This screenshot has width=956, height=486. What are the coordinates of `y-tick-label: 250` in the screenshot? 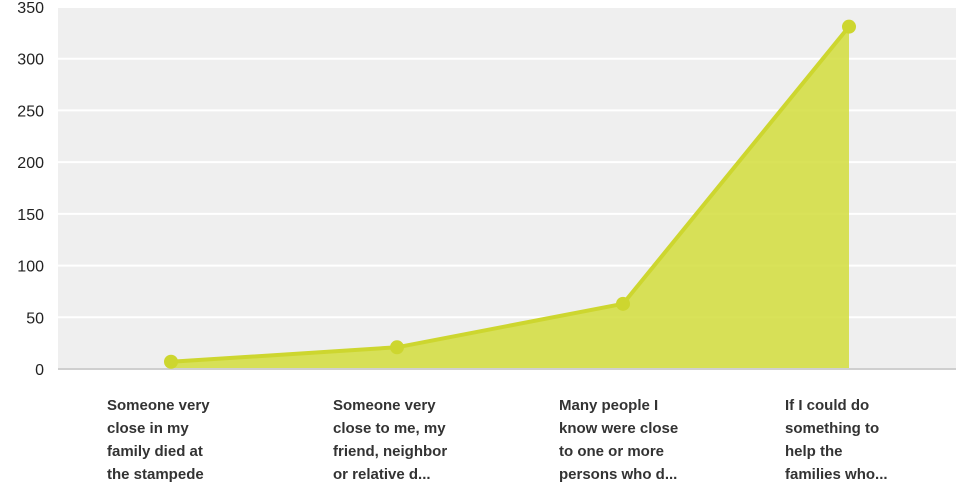 It's located at (30, 111).